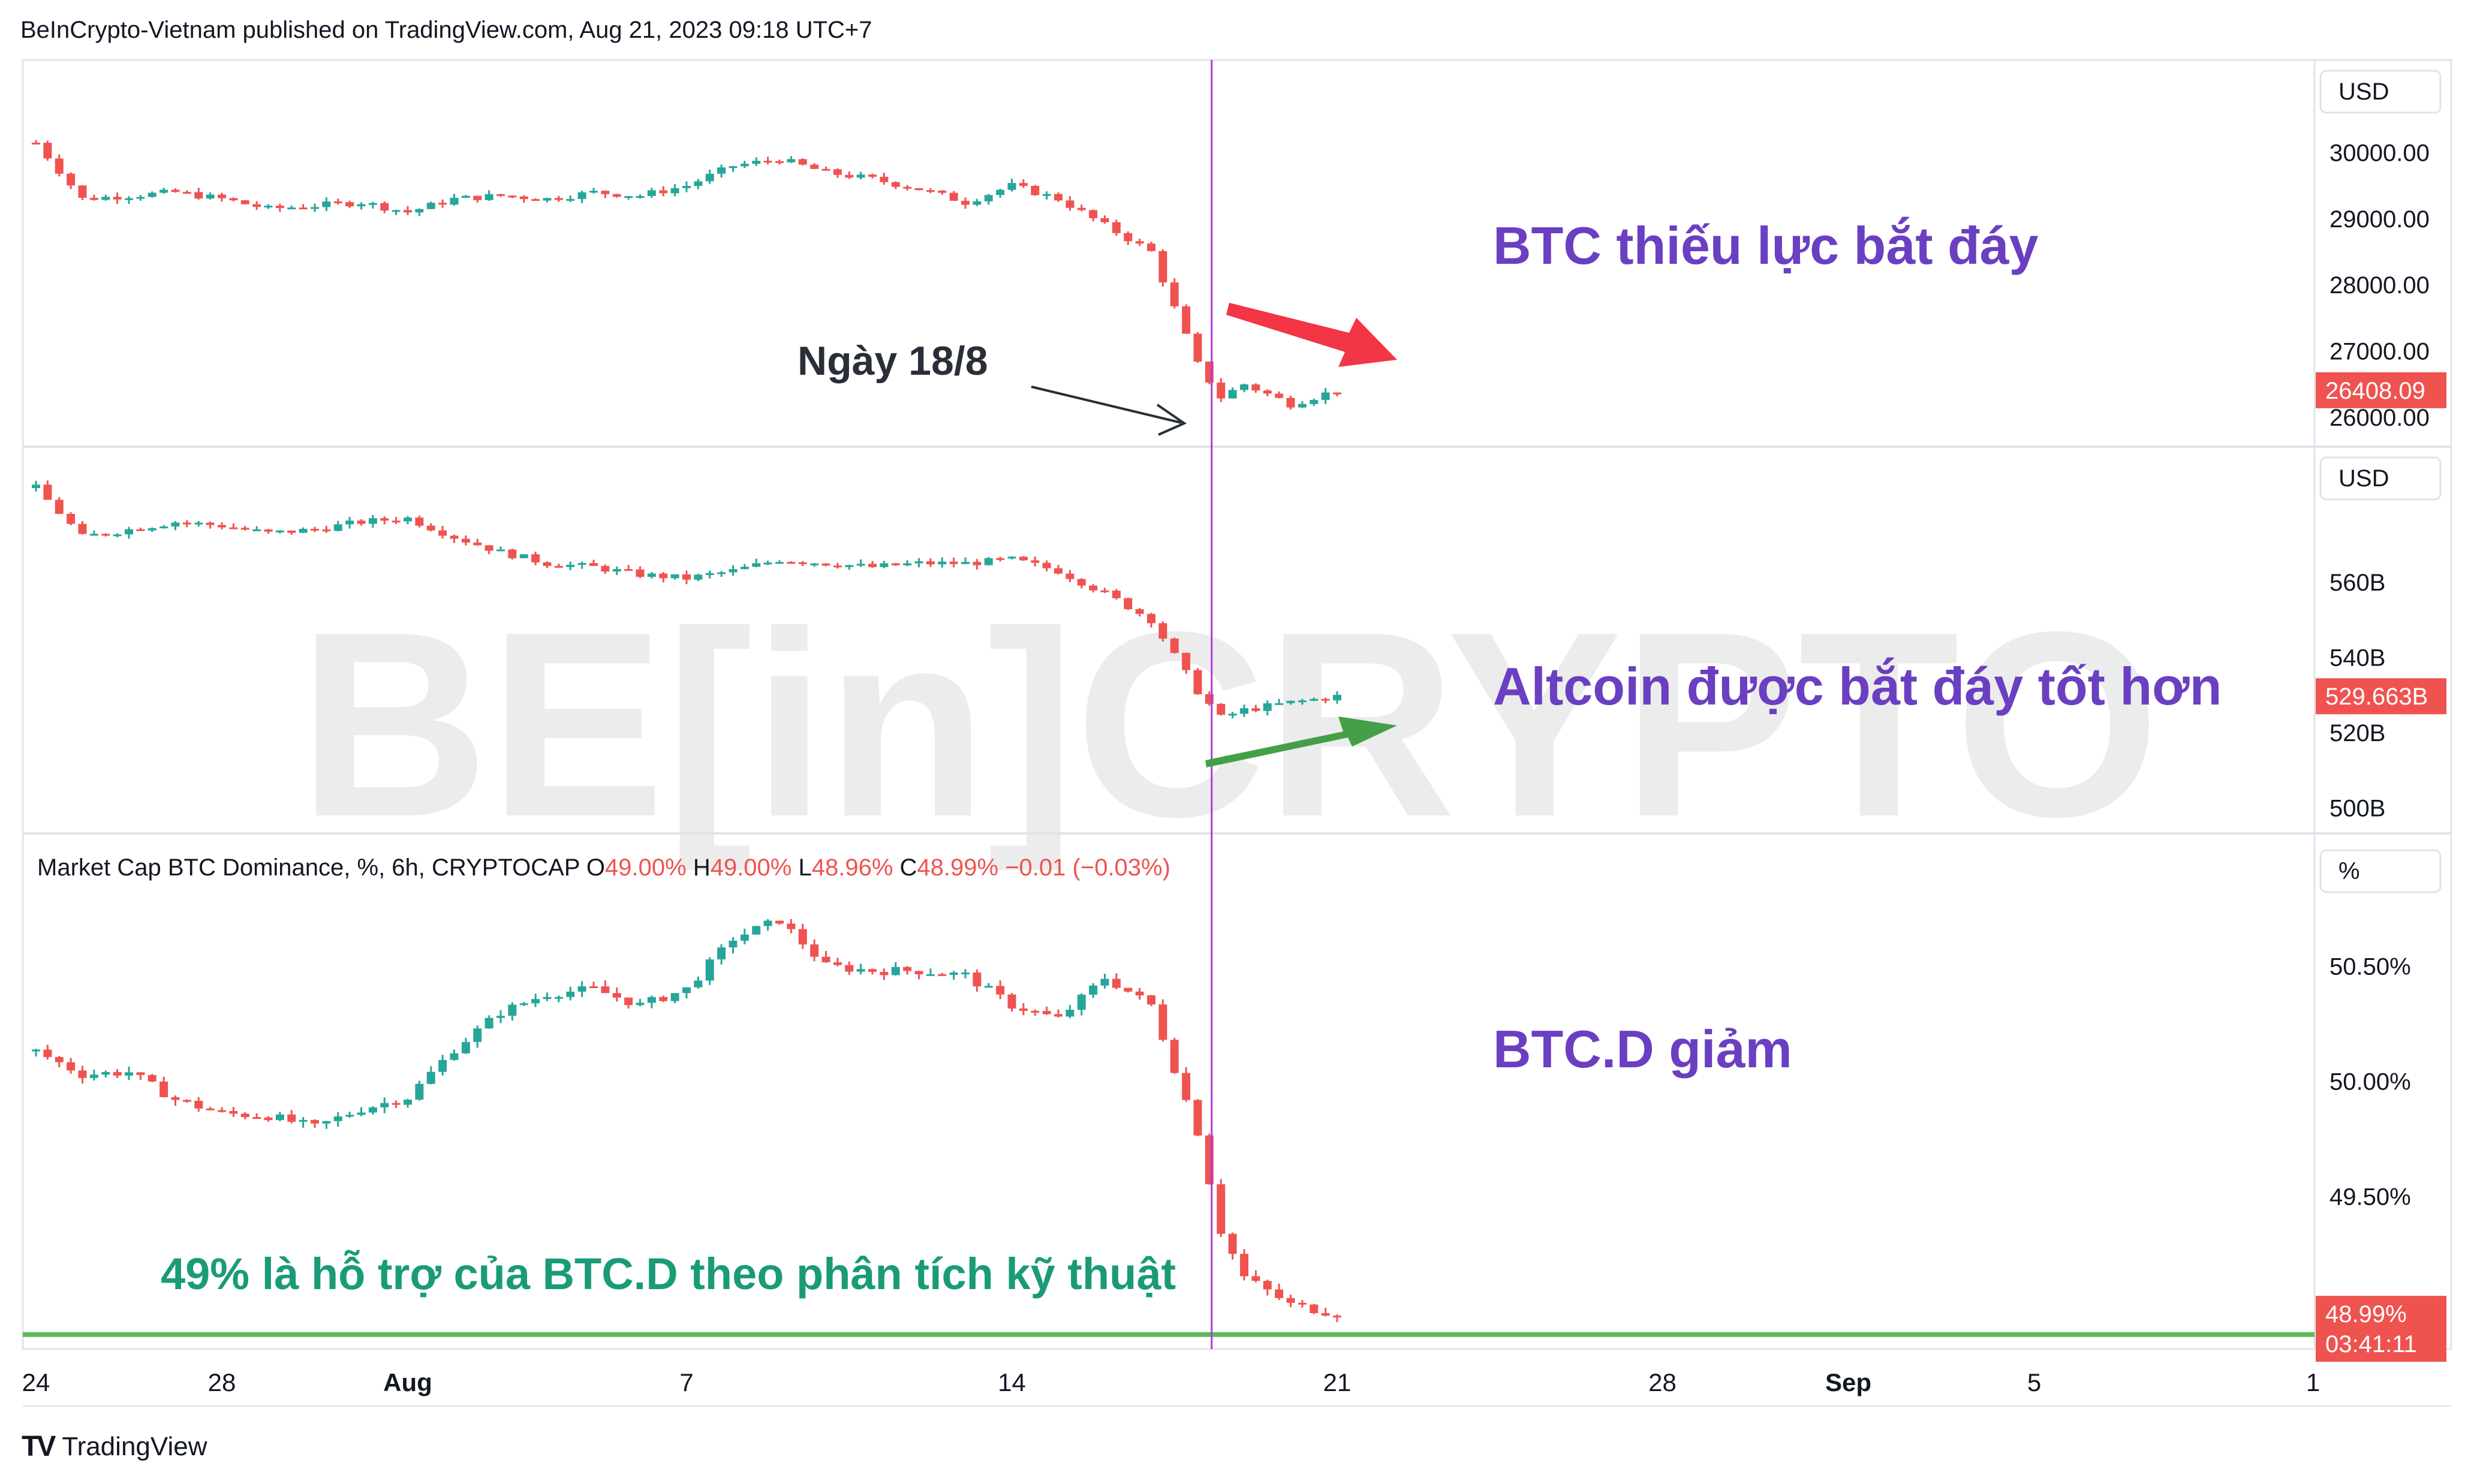 The height and width of the screenshot is (1484, 2474). What do you see at coordinates (892, 361) in the screenshot?
I see `date-note: Ngày 18/8` at bounding box center [892, 361].